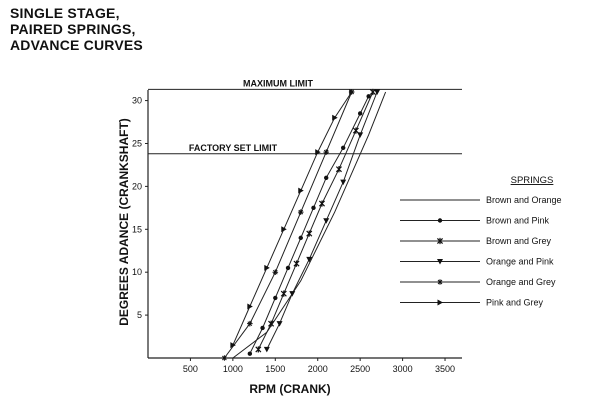 The height and width of the screenshot is (400, 600). I want to click on y-tick-label: 15, so click(137, 229).